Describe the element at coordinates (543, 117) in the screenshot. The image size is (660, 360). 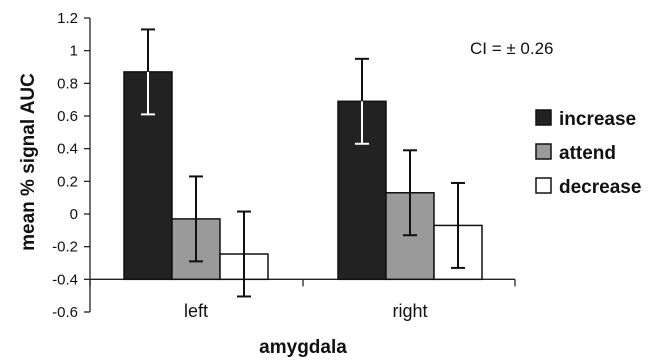
I see `legend-swatch-increase` at that location.